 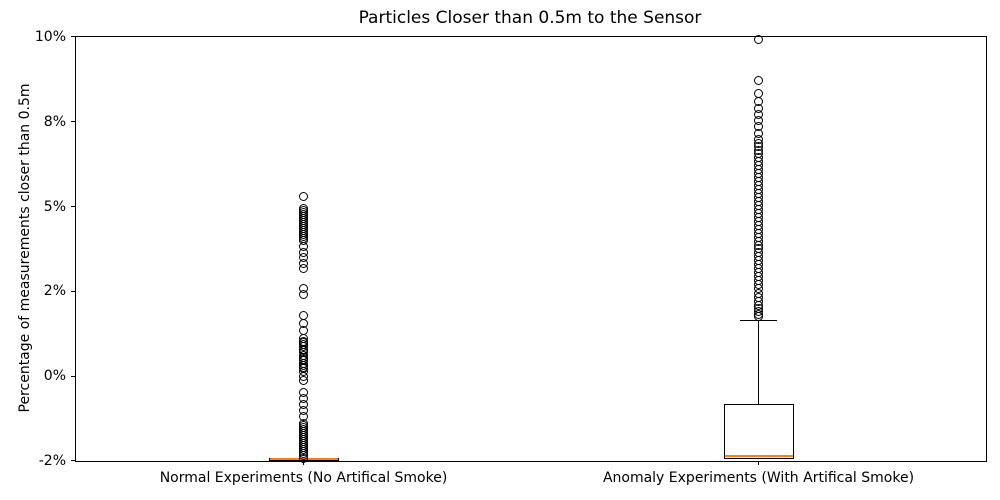 I want to click on y-axis-tick-label: 5%, so click(x=54, y=206).